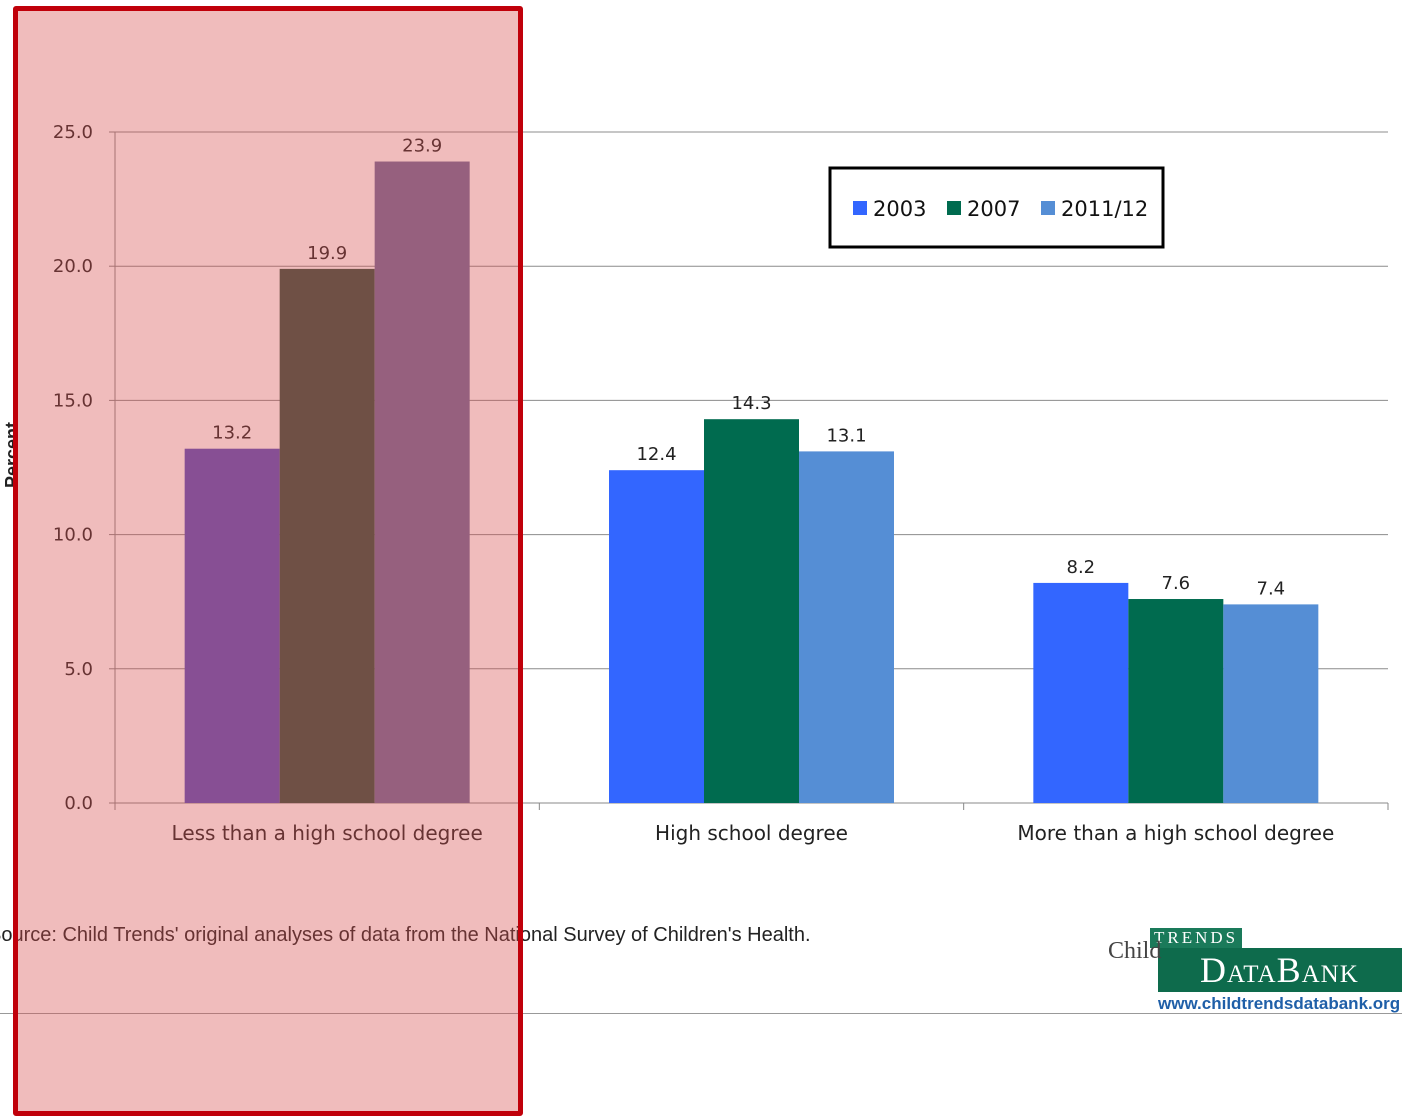  I want to click on y-axis-ticks: 0.0 5.0 10.0 15.0 20.0 25.0, so click(73, 468).